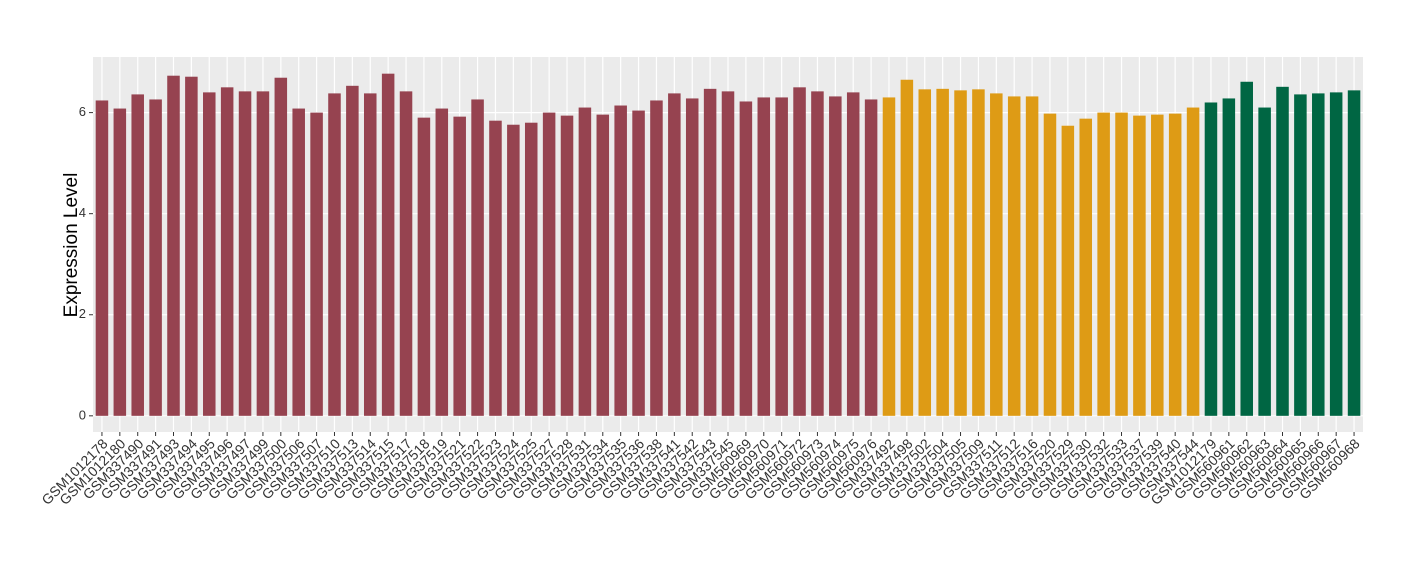  Describe the element at coordinates (71, 245) in the screenshot. I see `y-axis-title: Expression Level` at that location.